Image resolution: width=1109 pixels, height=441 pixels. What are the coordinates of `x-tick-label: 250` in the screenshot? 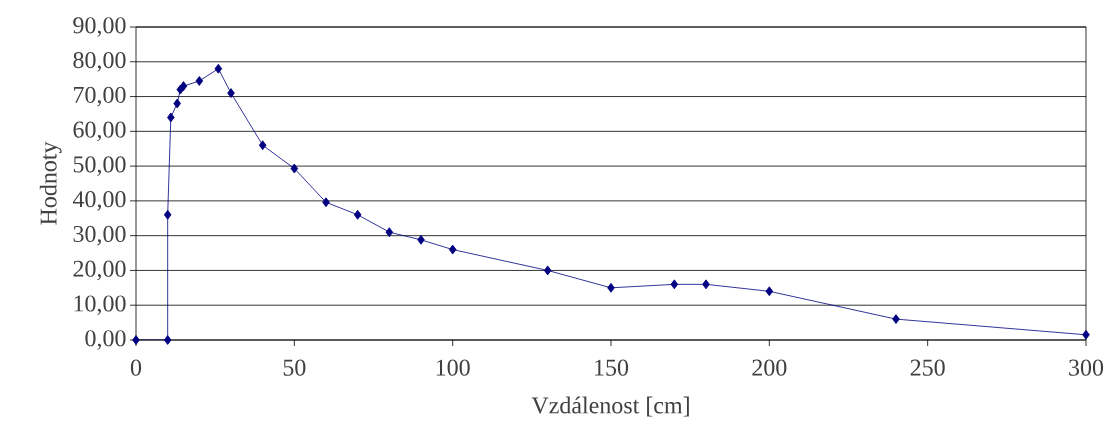 It's located at (927, 367).